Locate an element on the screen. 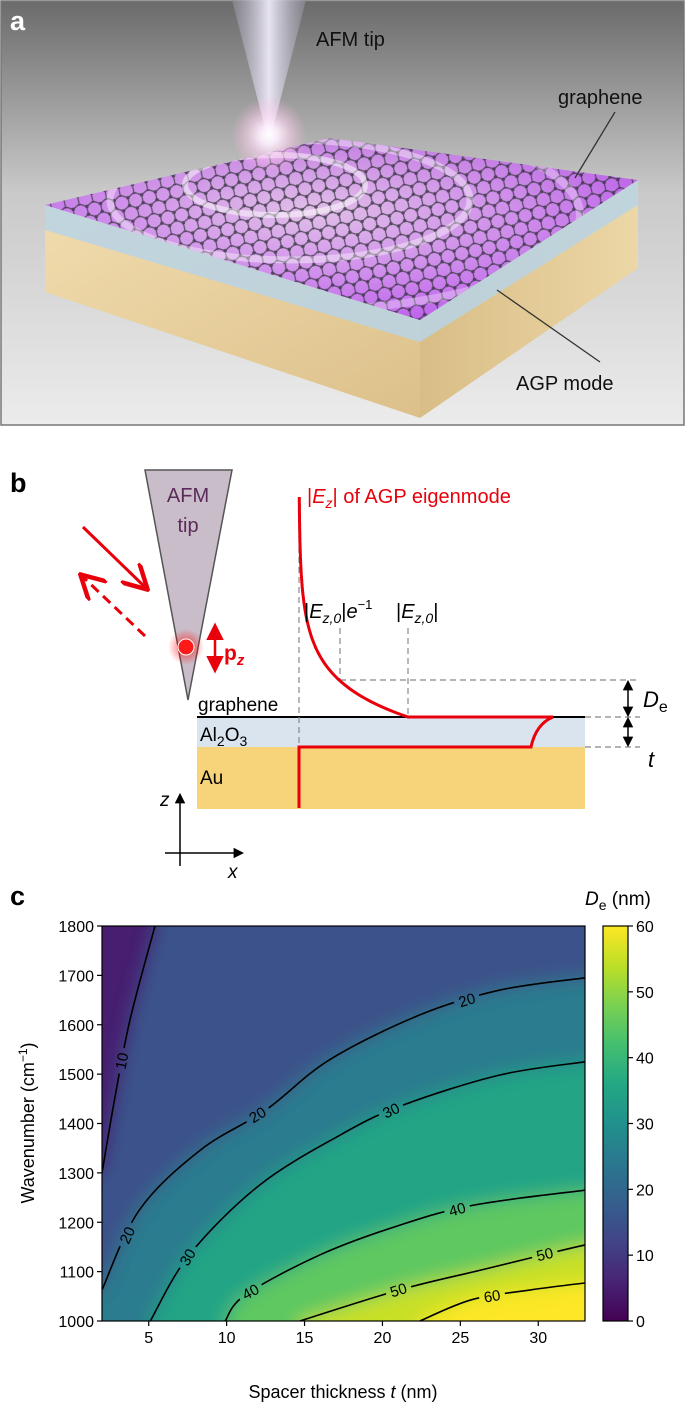 The image size is (685, 1414). mode-label: AGP mode is located at coordinates (564, 384).